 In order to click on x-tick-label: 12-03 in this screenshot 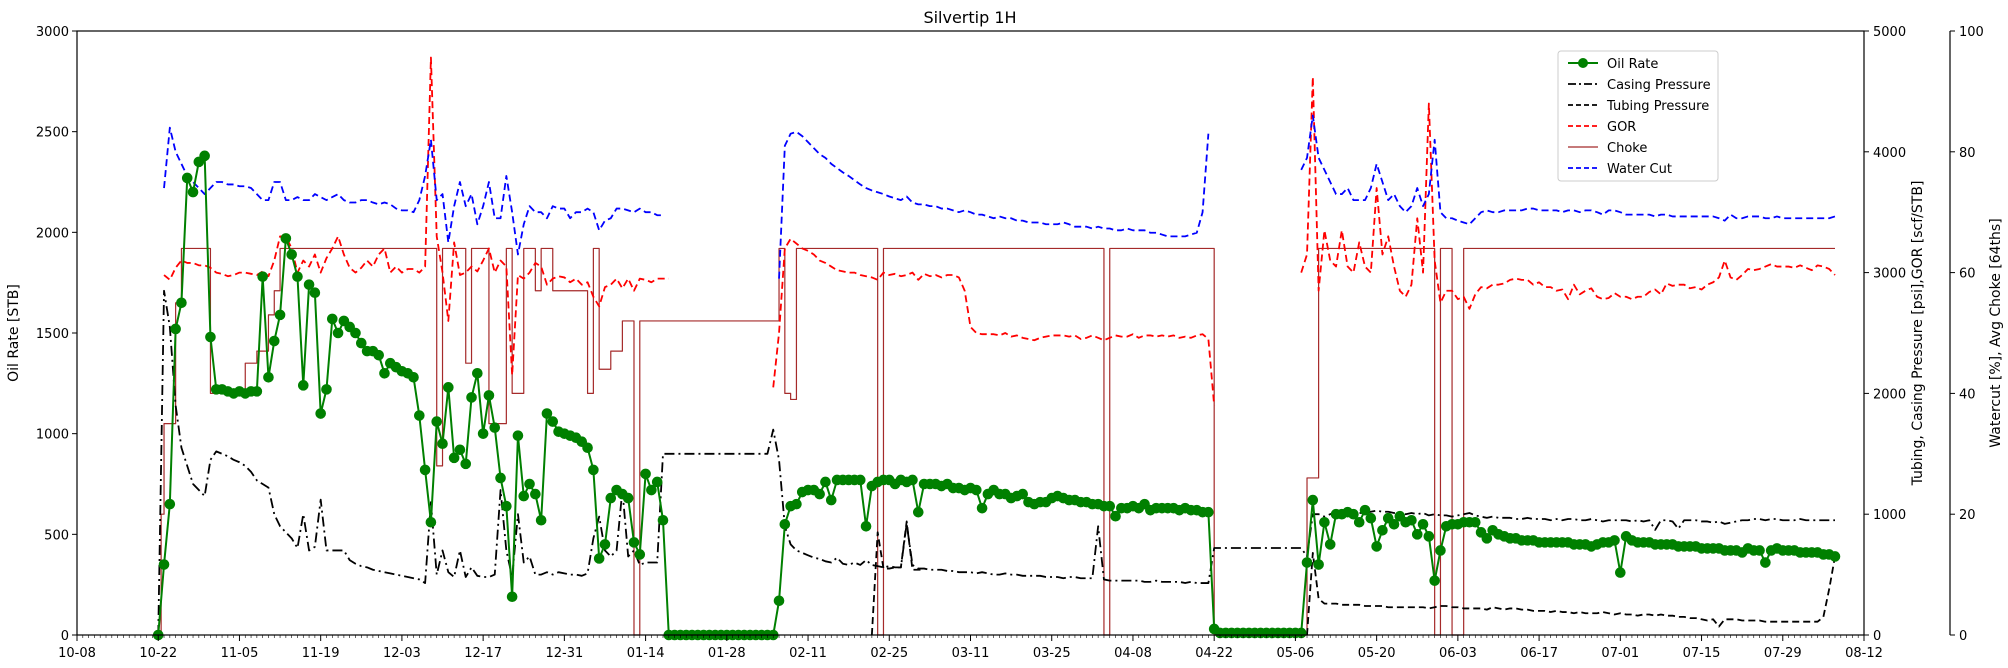, I will do `click(402, 653)`.